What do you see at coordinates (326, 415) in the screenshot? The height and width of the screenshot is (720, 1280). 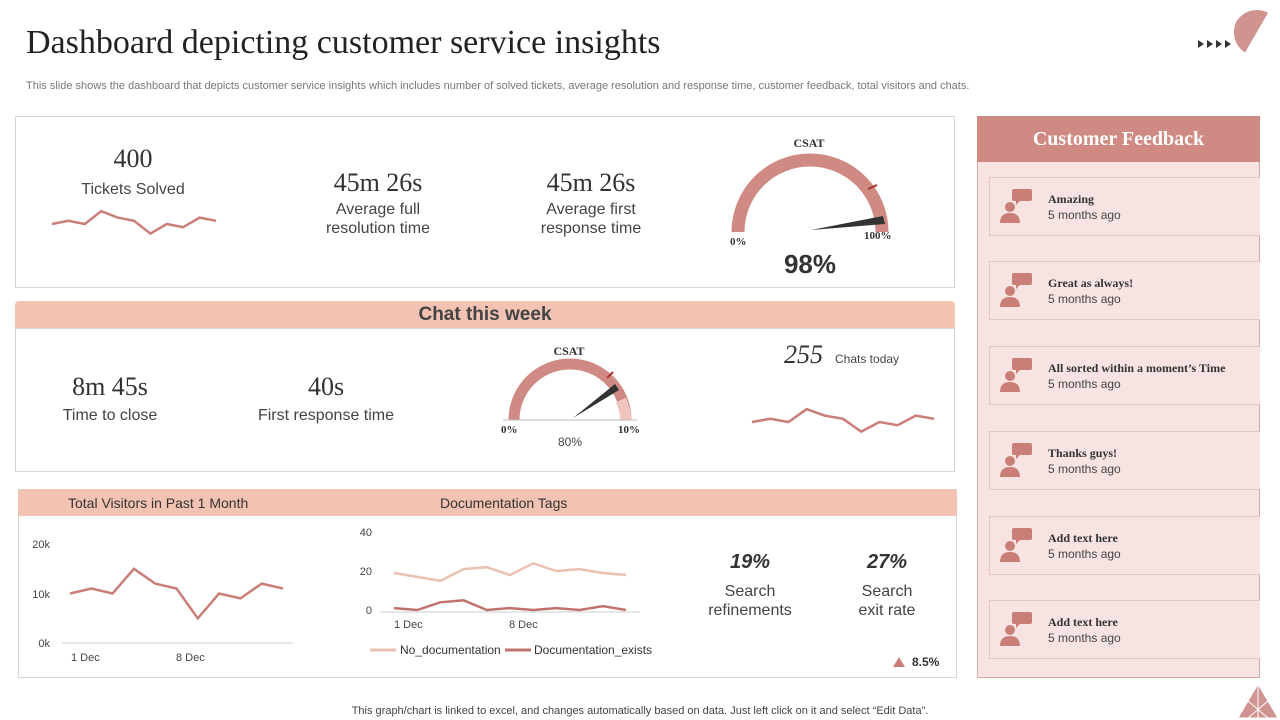 I see `first-response-label: First response time` at bounding box center [326, 415].